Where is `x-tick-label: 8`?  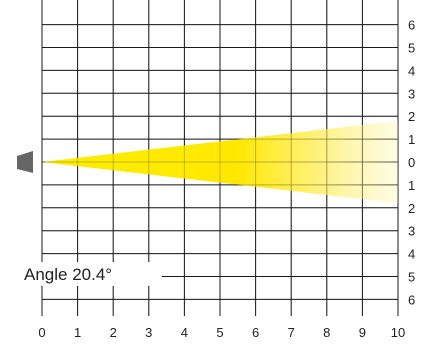 x-tick-label: 8 is located at coordinates (326, 332).